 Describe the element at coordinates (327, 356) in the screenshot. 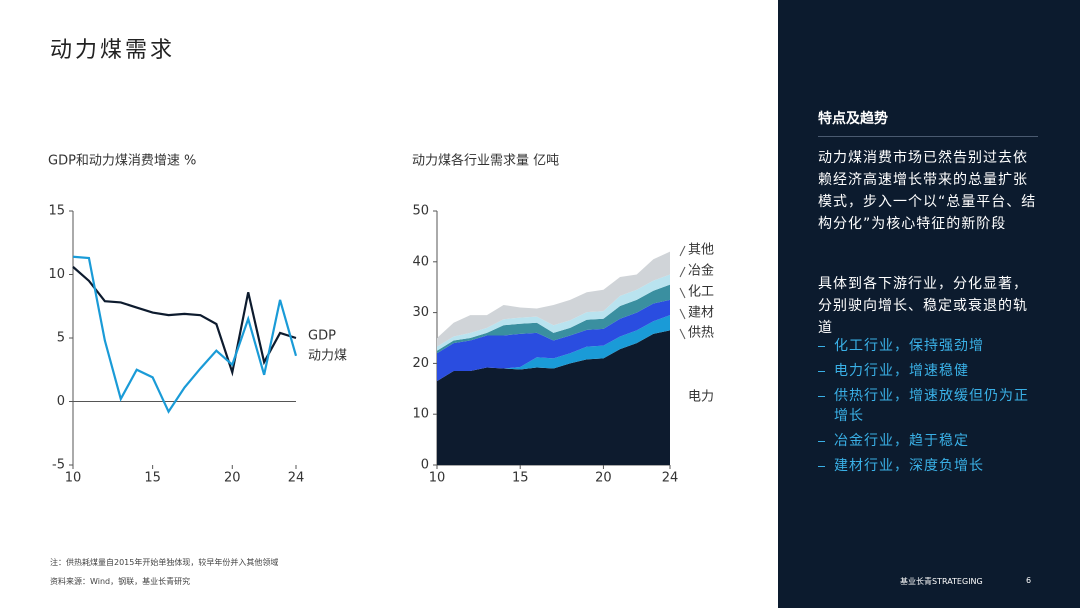

I see `series-label: 动力煤` at that location.